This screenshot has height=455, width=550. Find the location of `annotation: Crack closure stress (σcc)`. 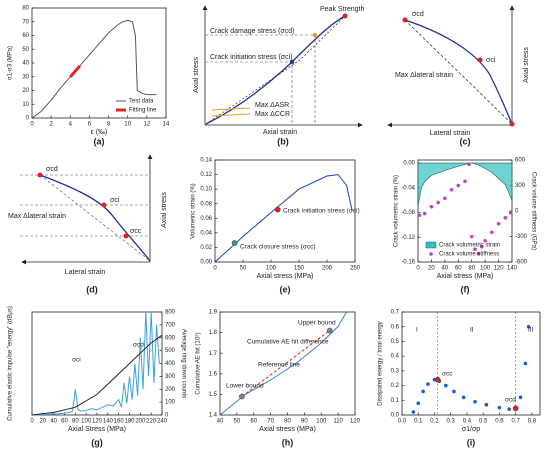

annotation: Crack closure stress (σcc) is located at coordinates (278, 247).